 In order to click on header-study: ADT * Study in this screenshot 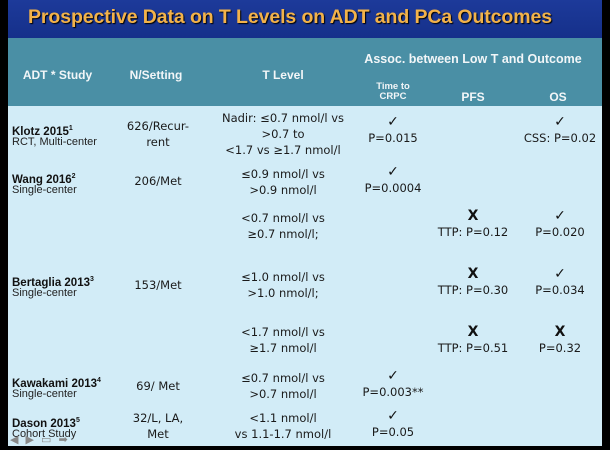, I will do `click(57, 75)`.